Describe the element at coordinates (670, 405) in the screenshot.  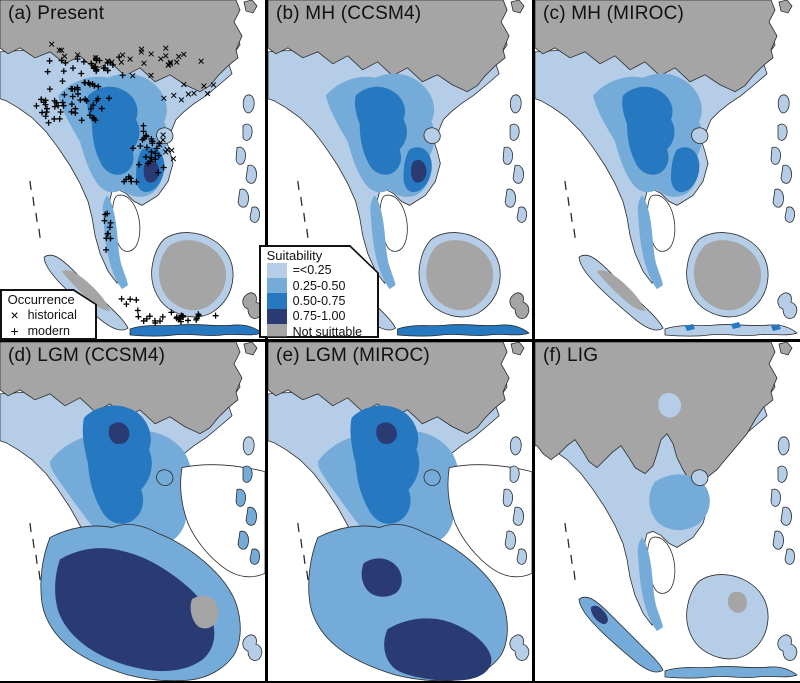
I see `map-region-f_oval` at that location.